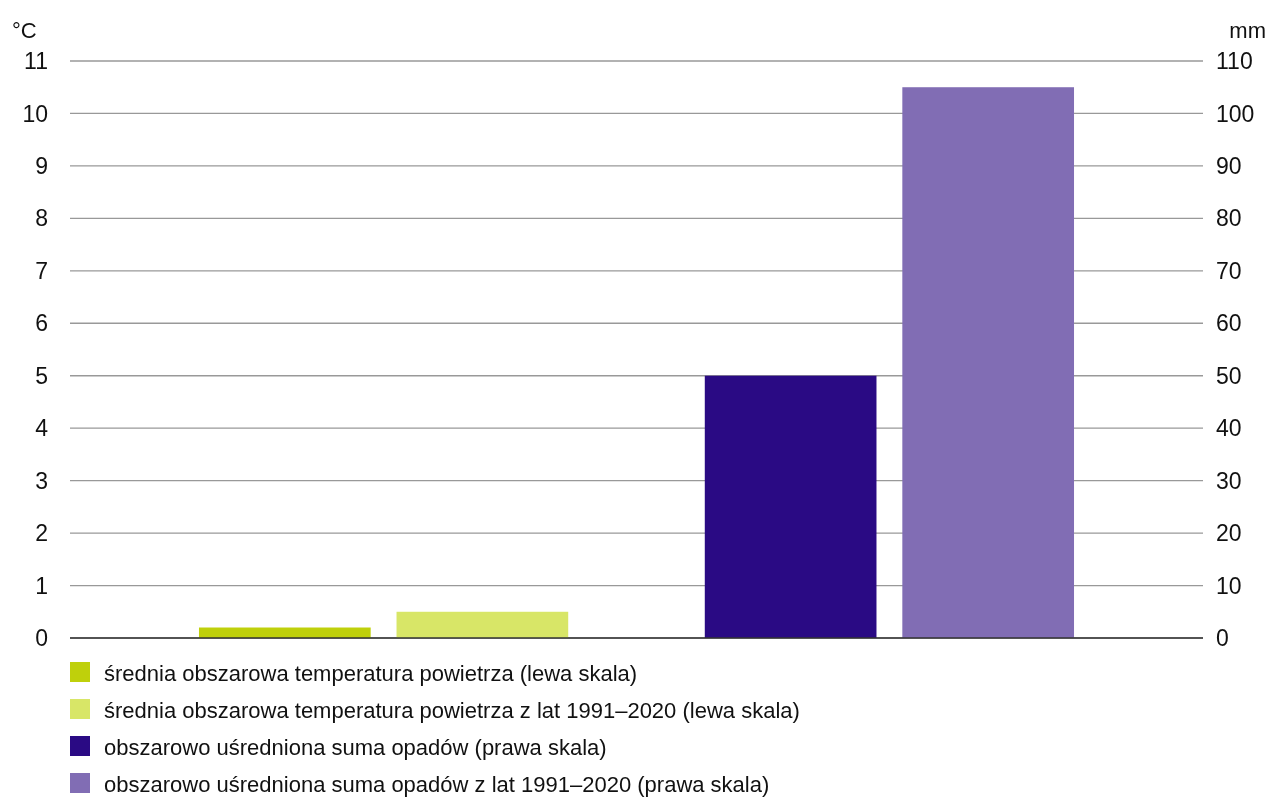 This screenshot has width=1280, height=807. What do you see at coordinates (41, 375) in the screenshot?
I see `y-tick-label: 5` at bounding box center [41, 375].